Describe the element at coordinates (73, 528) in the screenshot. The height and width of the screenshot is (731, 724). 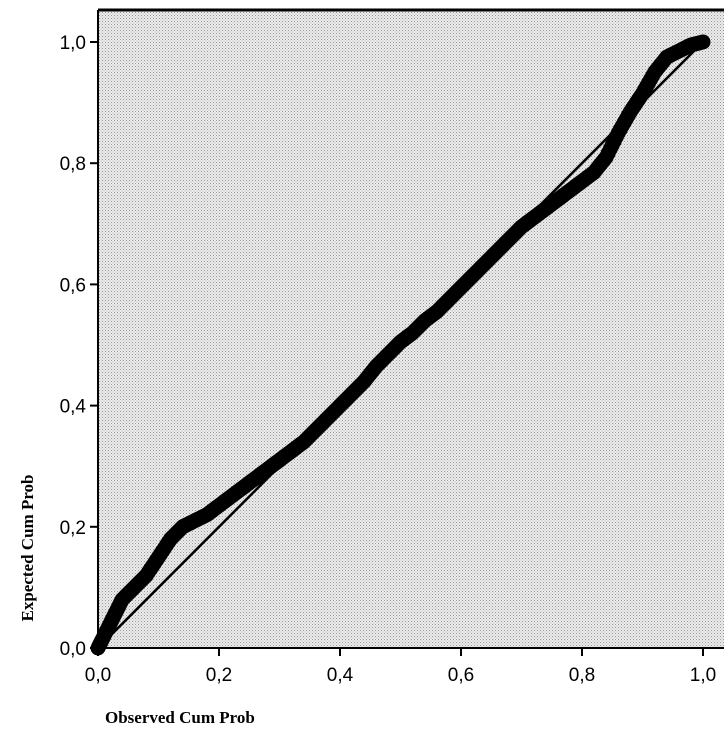
I see `y-tick-label: 0,2` at that location.